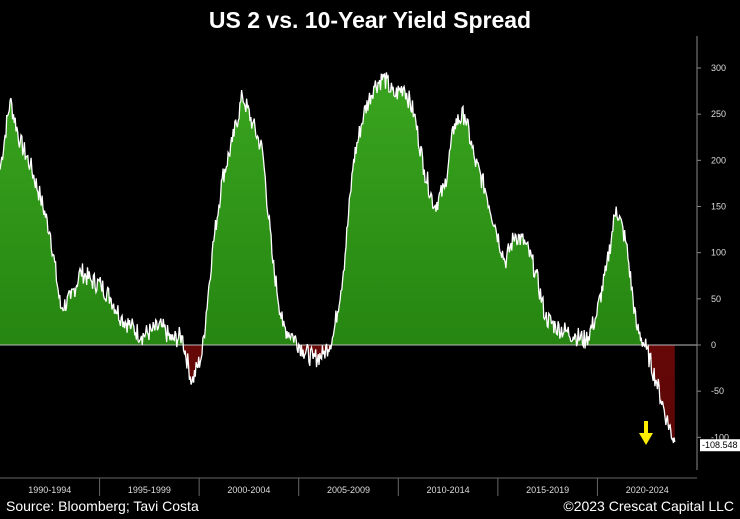  I want to click on x-tick-label: 2015-2019, so click(547, 490).